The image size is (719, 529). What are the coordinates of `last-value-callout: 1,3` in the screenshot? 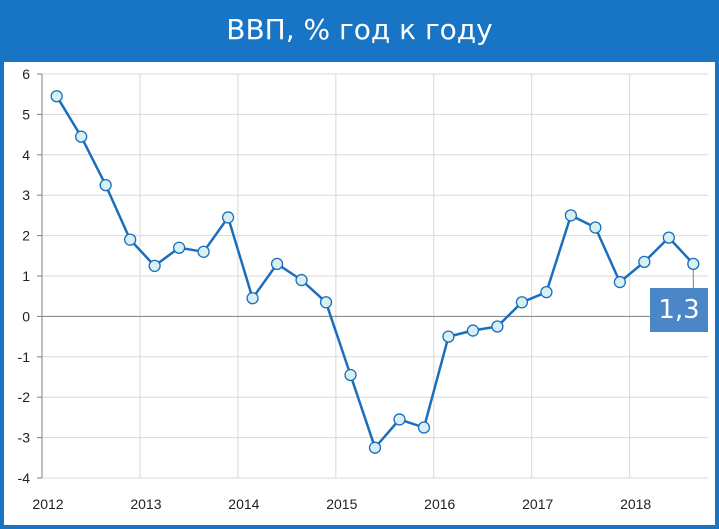 It's located at (679, 310).